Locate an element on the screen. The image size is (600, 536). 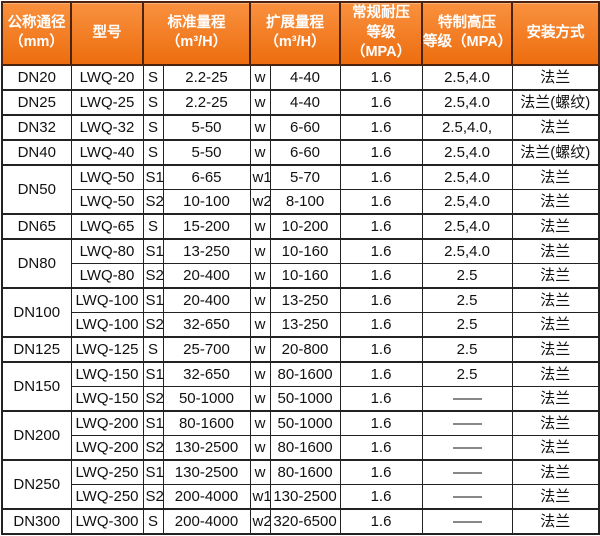
cell-nominal-diameter: DN80 is located at coordinates (36, 263).